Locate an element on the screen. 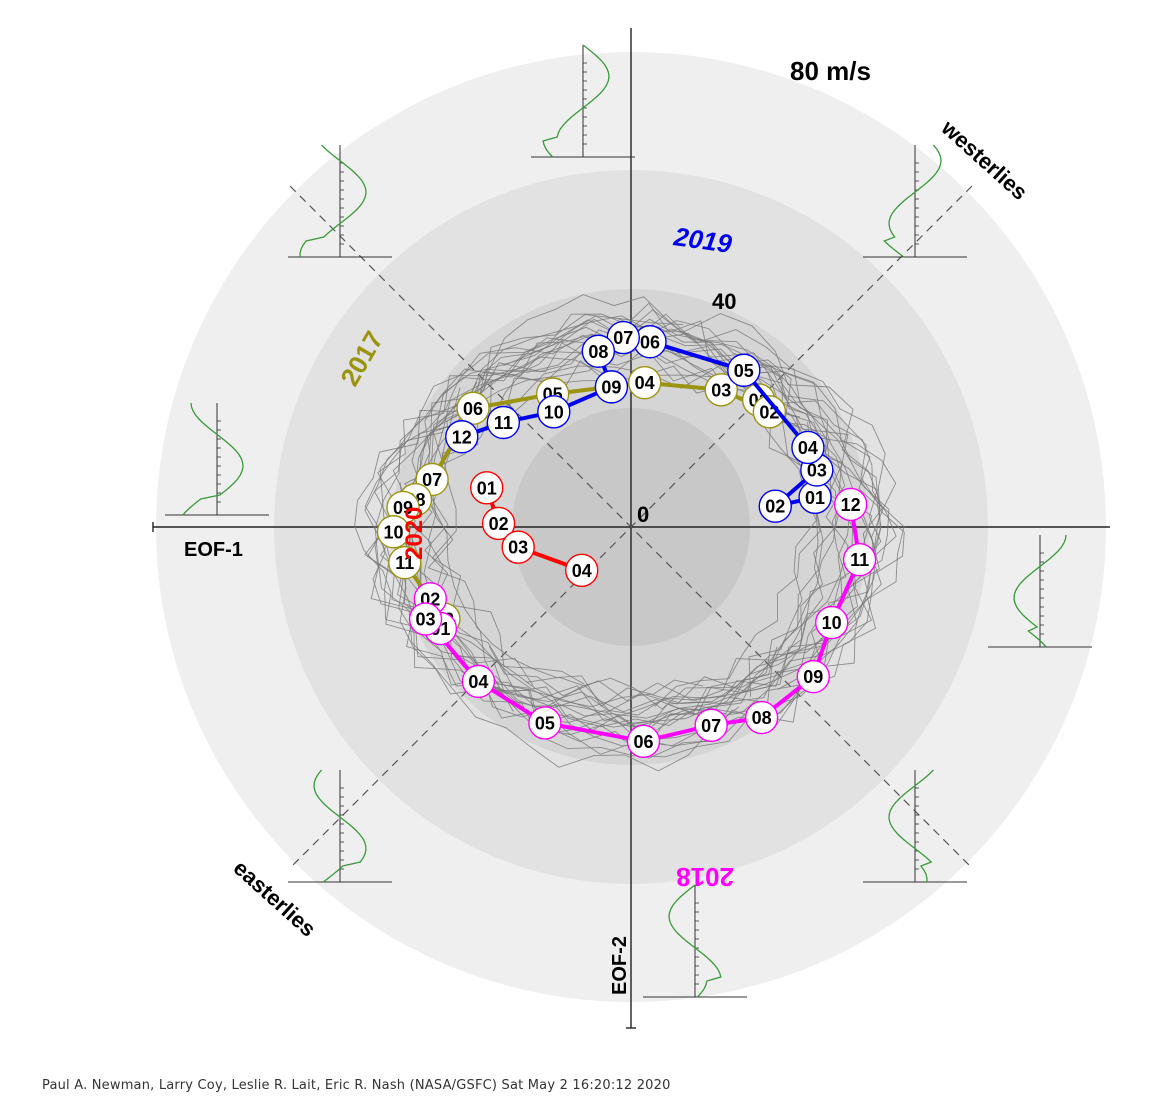  data-point-2019-09: 09 is located at coordinates (611, 387).